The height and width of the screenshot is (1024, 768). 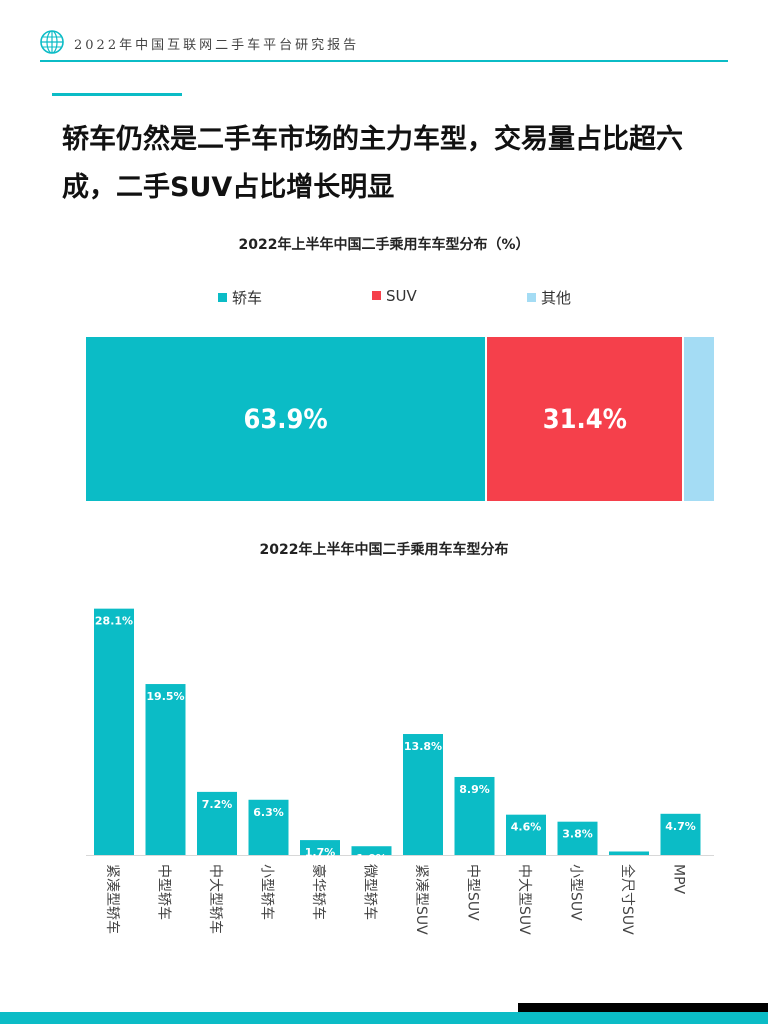 What do you see at coordinates (114, 621) in the screenshot?
I see `bar-value-label-0: 28.1%` at bounding box center [114, 621].